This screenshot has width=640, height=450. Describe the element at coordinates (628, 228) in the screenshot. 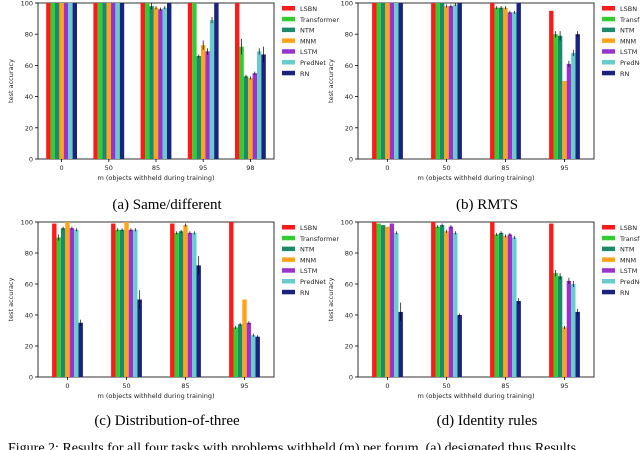

I see `legend-label: LSBN` at that location.